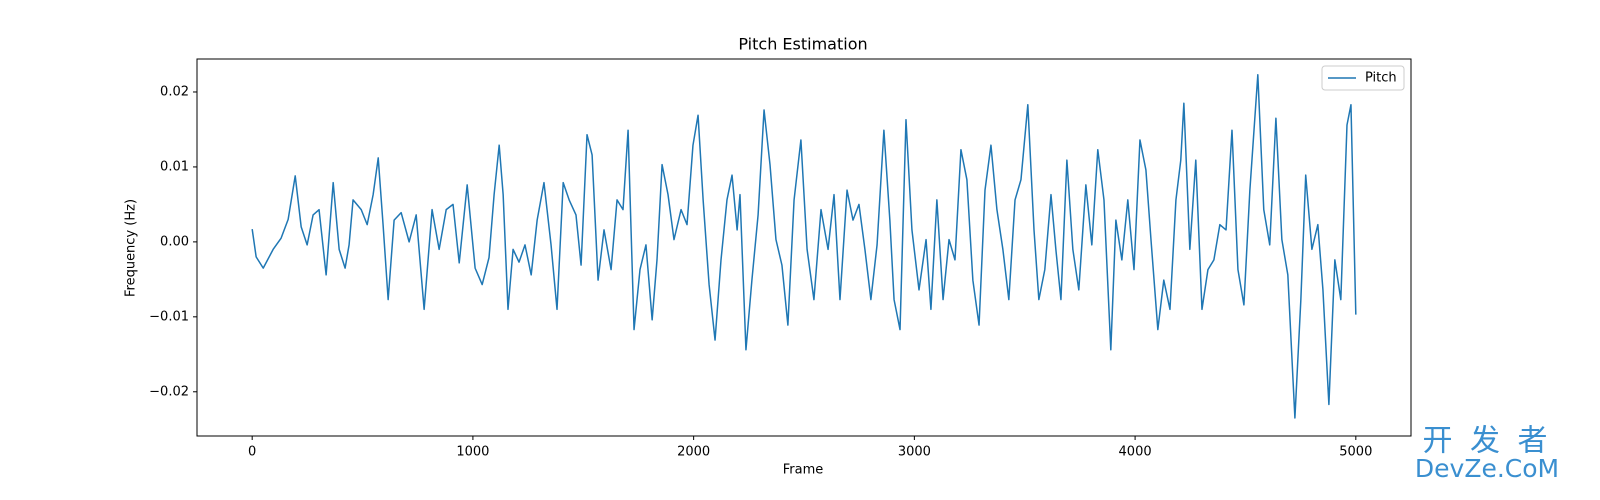 This screenshot has width=1600, height=500. Describe the element at coordinates (174, 91) in the screenshot. I see `y-tick-label: 0.02` at that location.